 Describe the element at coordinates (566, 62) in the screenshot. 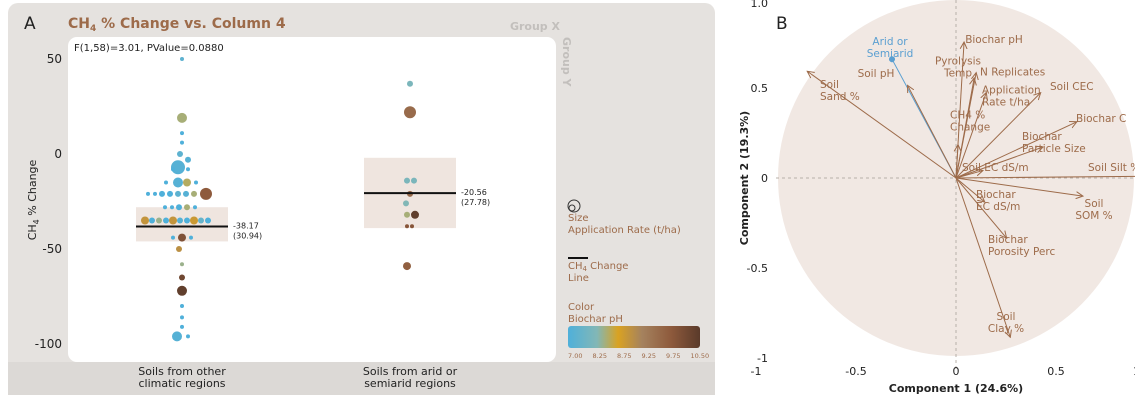

I see `group-y-label: Group Y` at that location.